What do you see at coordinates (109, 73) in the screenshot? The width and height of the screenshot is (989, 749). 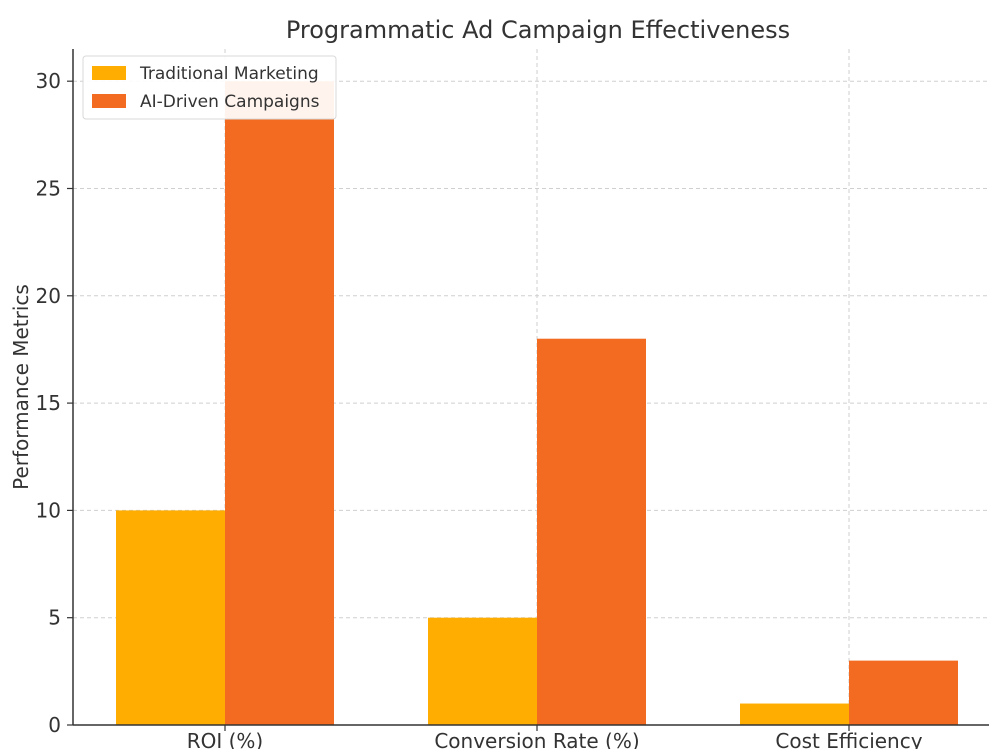 I see `legend-swatch-traditional-marketing` at bounding box center [109, 73].